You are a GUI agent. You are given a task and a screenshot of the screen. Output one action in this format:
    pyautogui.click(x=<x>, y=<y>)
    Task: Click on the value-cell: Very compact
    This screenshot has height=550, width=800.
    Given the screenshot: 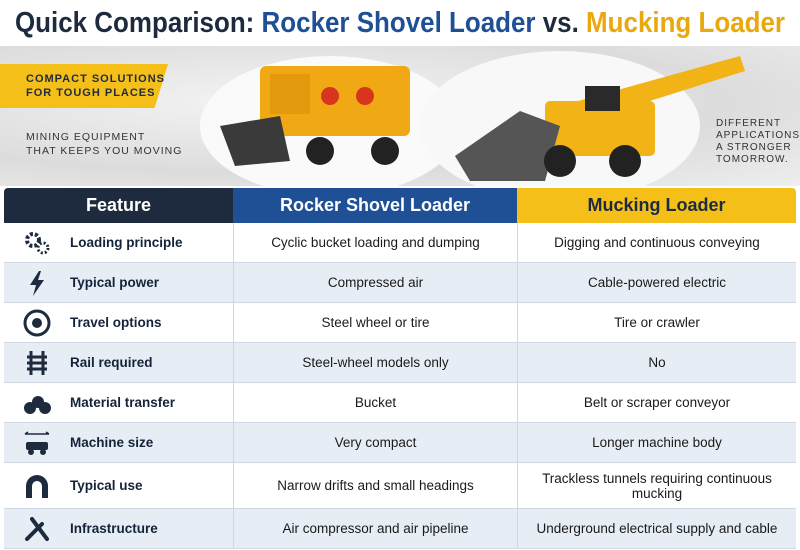 What is the action you would take?
    pyautogui.click(x=375, y=442)
    